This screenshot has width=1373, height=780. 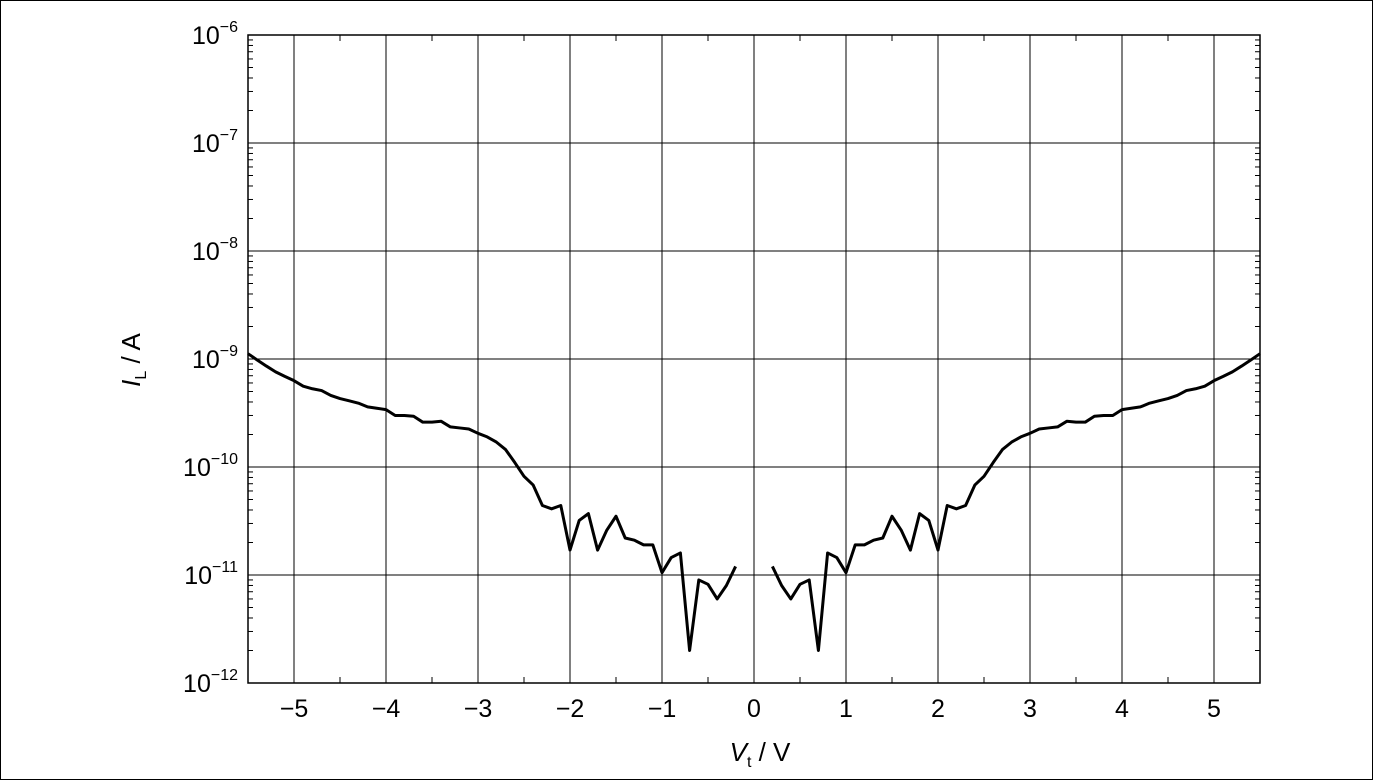 I want to click on x-tick-labels: −5 −4 −3 −2 −1 0 1 2 3 4 5, so click(x=750, y=709).